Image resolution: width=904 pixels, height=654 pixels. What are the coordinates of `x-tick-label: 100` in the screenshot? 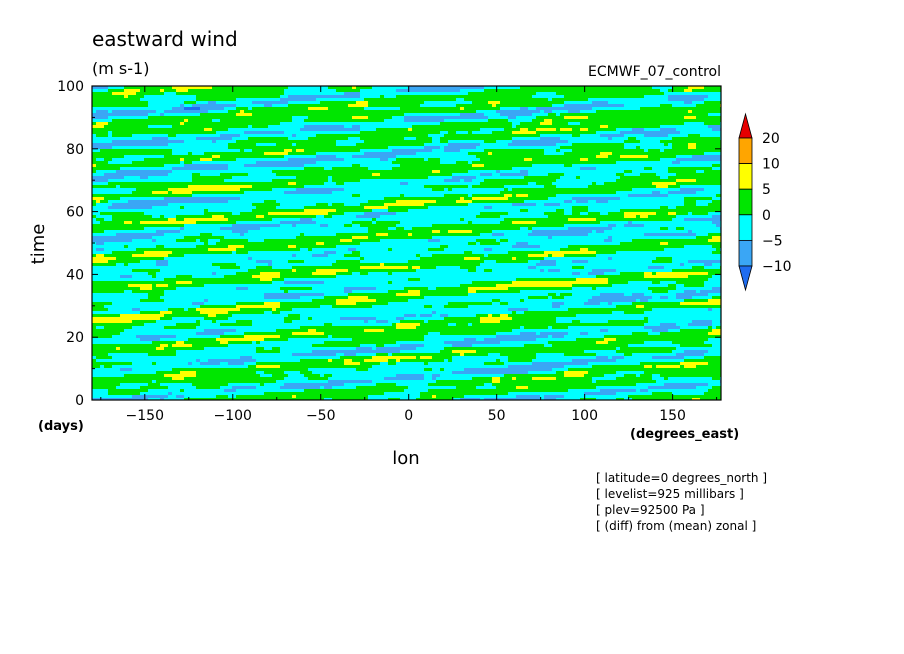 It's located at (584, 416).